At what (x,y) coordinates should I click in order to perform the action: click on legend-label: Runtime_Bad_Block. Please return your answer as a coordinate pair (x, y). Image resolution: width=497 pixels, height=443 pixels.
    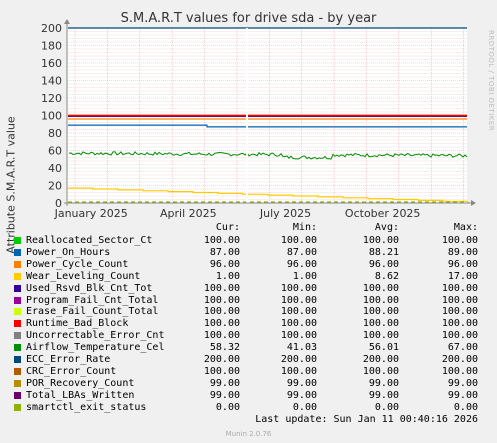
    Looking at the image, I should click on (77, 324).